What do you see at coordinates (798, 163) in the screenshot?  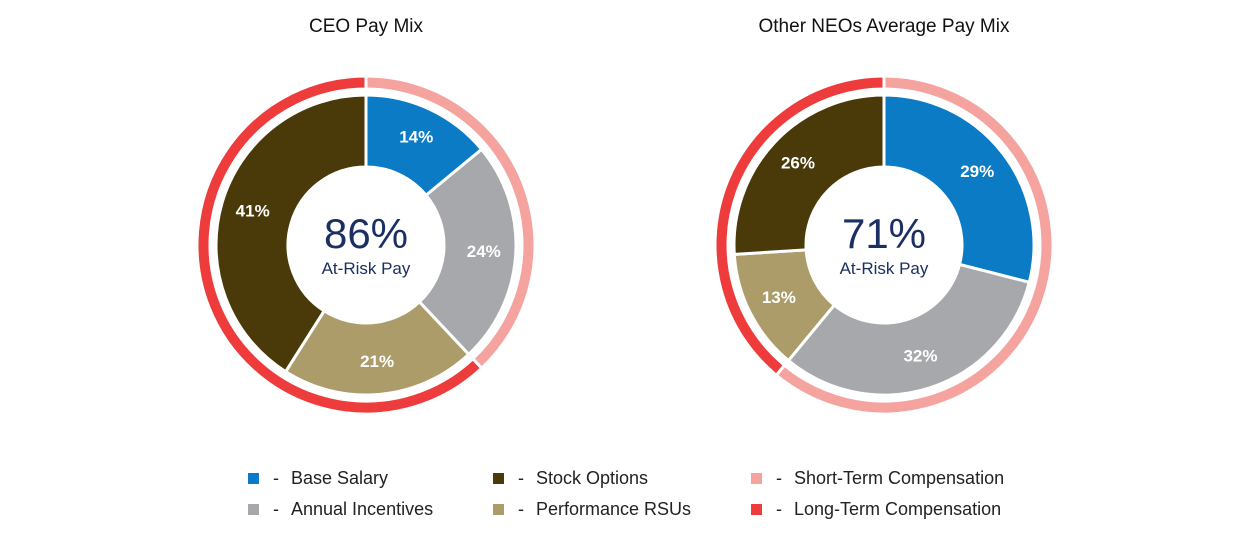 I see `slice-label-stock-options: 26%` at bounding box center [798, 163].